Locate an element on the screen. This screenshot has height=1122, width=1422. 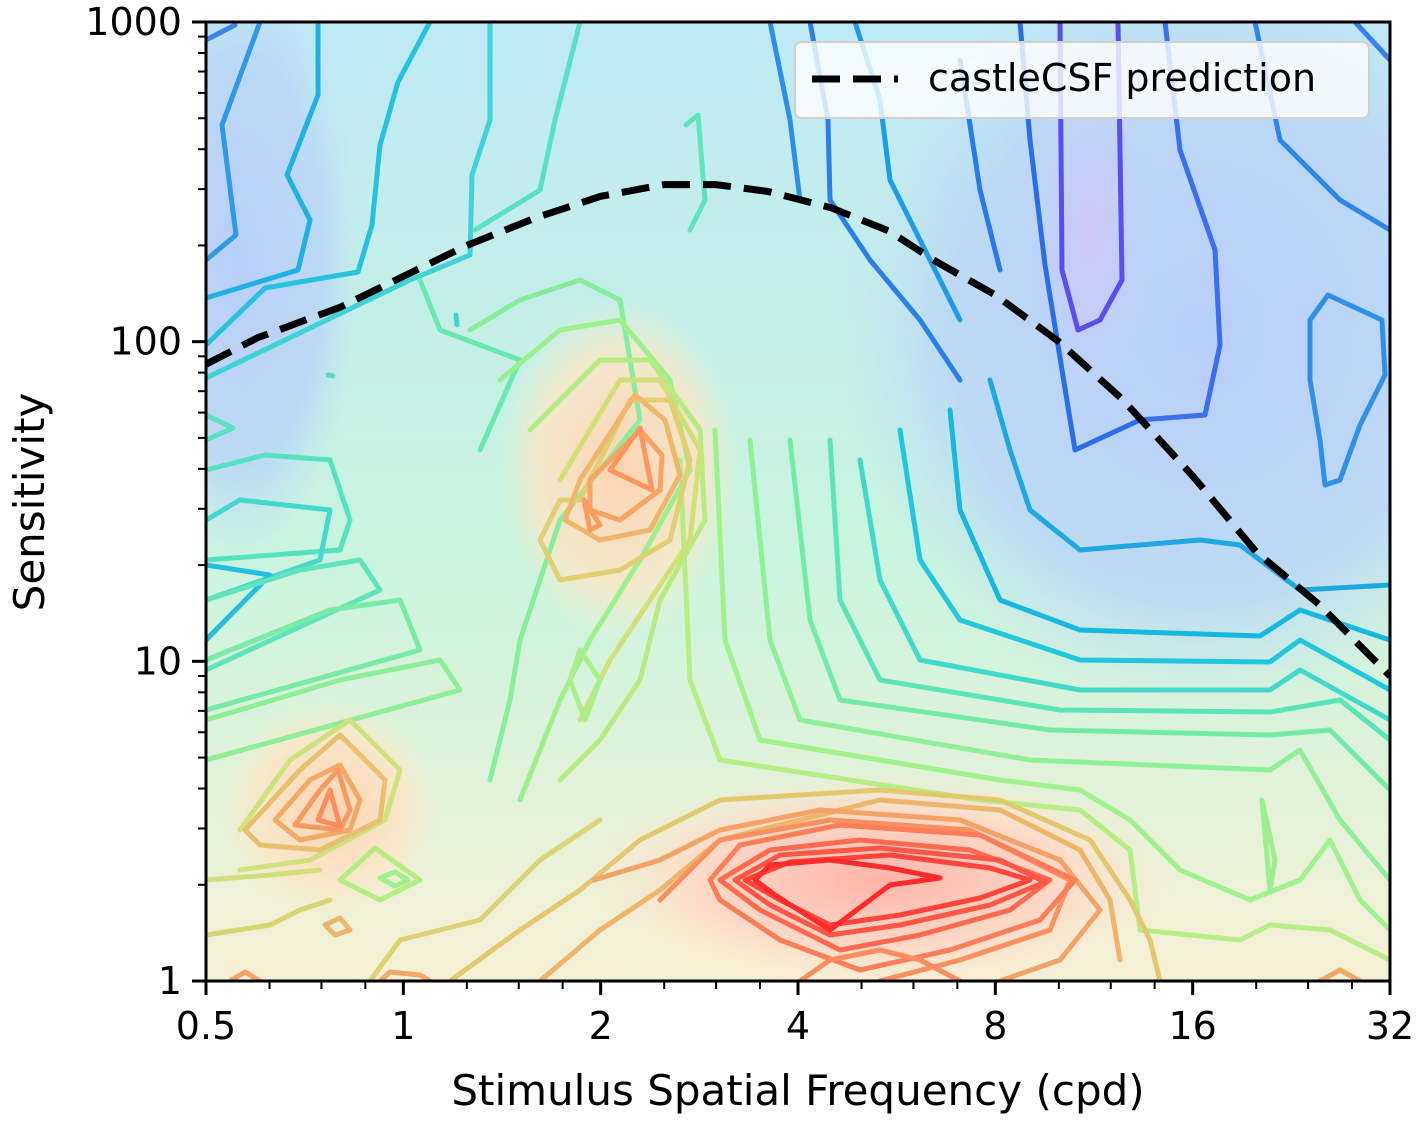
x-tick-label: 16 is located at coordinates (1192, 1026).